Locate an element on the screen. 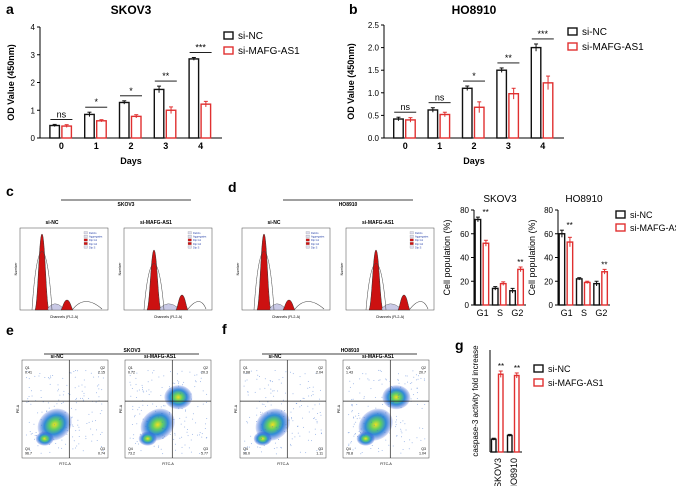  x-axis-label: Channels (FL2-A) is located at coordinates (64, 317).